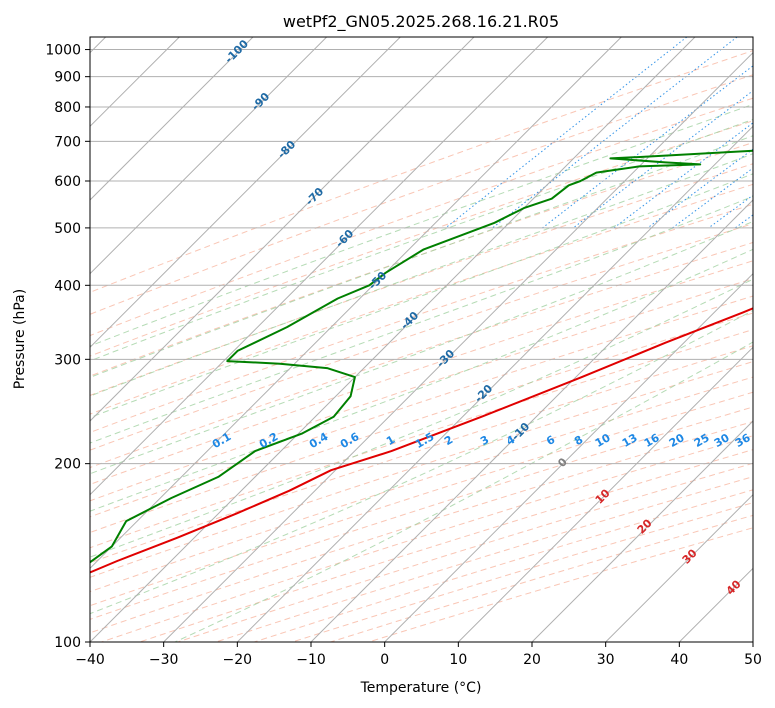  Describe the element at coordinates (550, 440) in the screenshot. I see `mixing-ratio-label: 6` at that location.